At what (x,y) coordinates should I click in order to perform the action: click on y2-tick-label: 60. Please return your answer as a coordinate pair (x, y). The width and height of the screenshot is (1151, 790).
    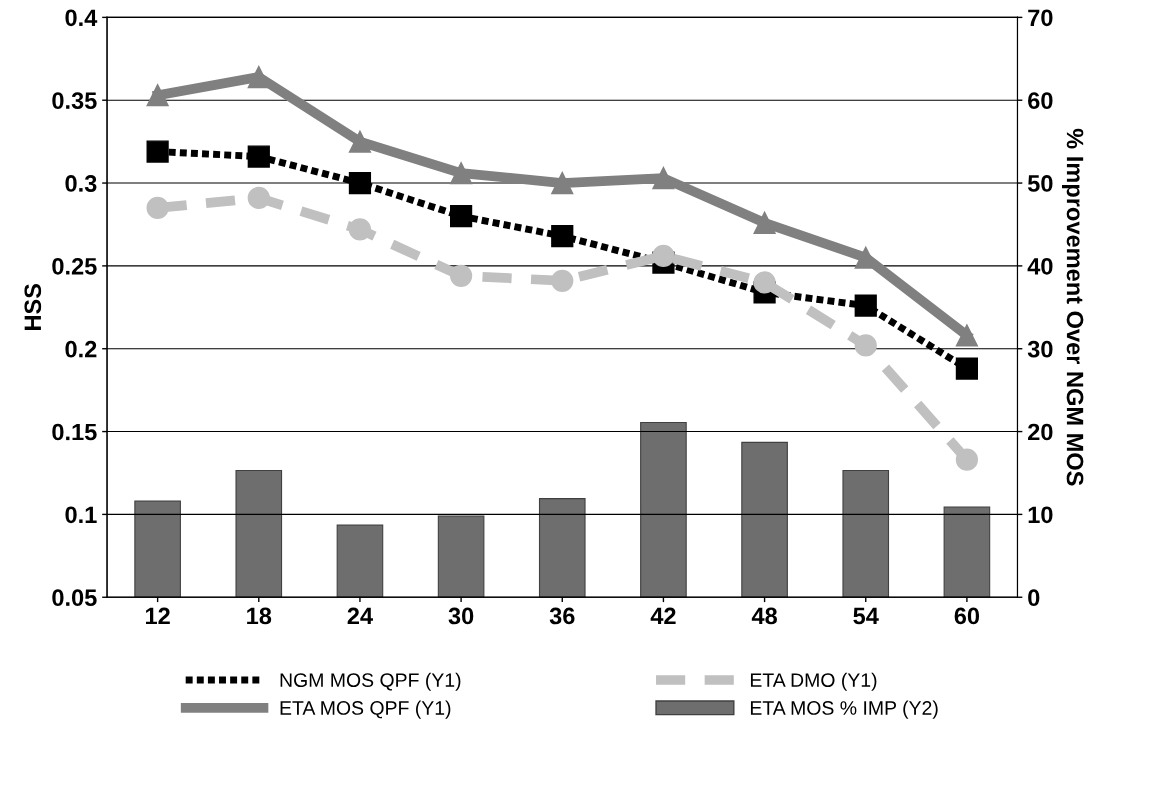
    Looking at the image, I should click on (1040, 100).